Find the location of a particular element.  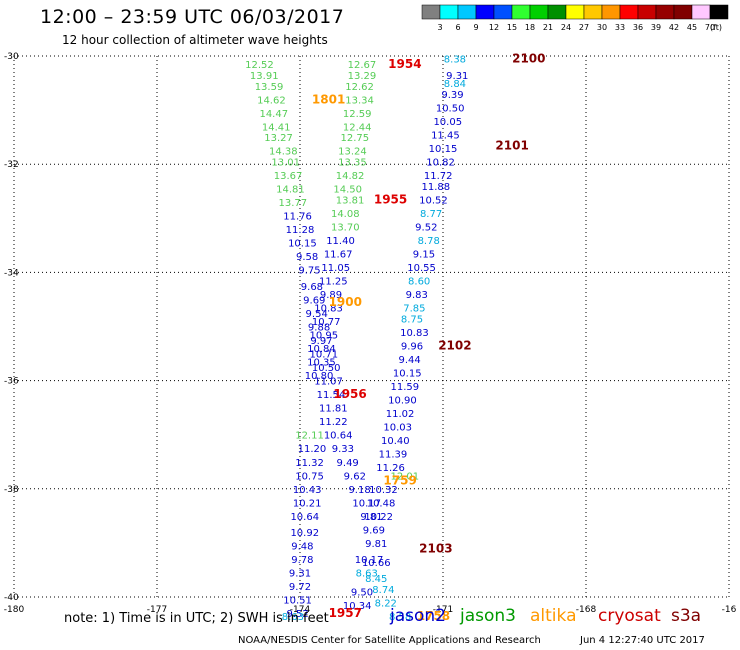

wave-height-label: 10.84 is located at coordinates (321, 349).